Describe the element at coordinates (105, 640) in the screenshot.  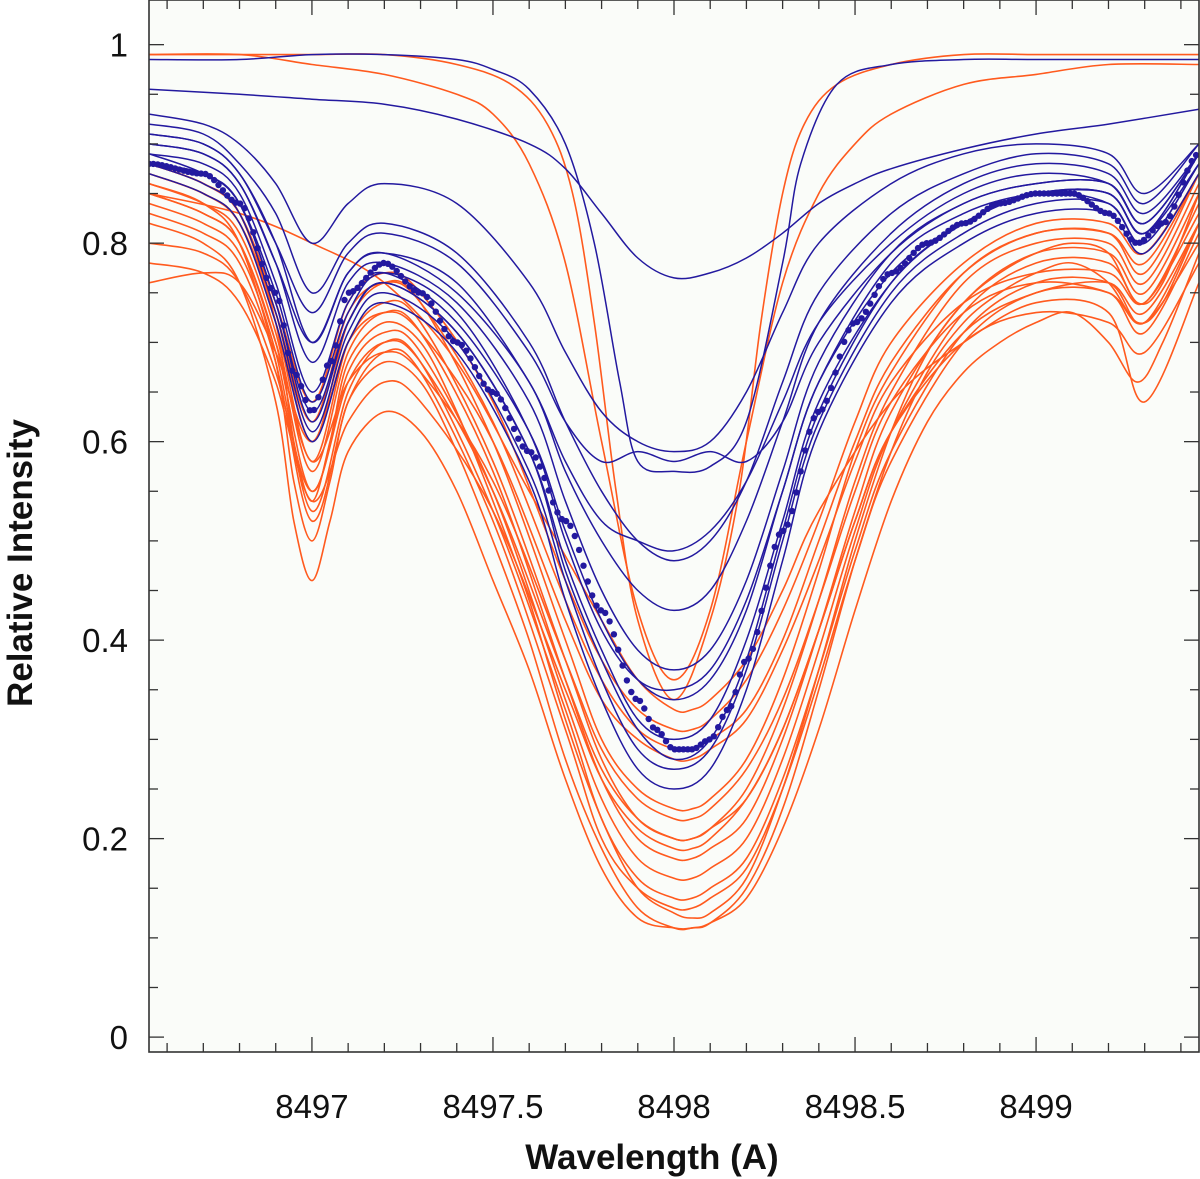
I see `y-tick-label: 0.4` at that location.